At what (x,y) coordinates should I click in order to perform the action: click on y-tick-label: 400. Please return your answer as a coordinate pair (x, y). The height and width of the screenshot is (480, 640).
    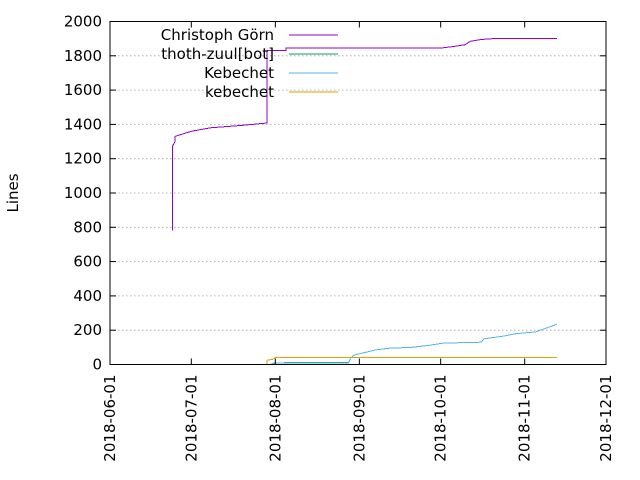
    Looking at the image, I should click on (87, 296).